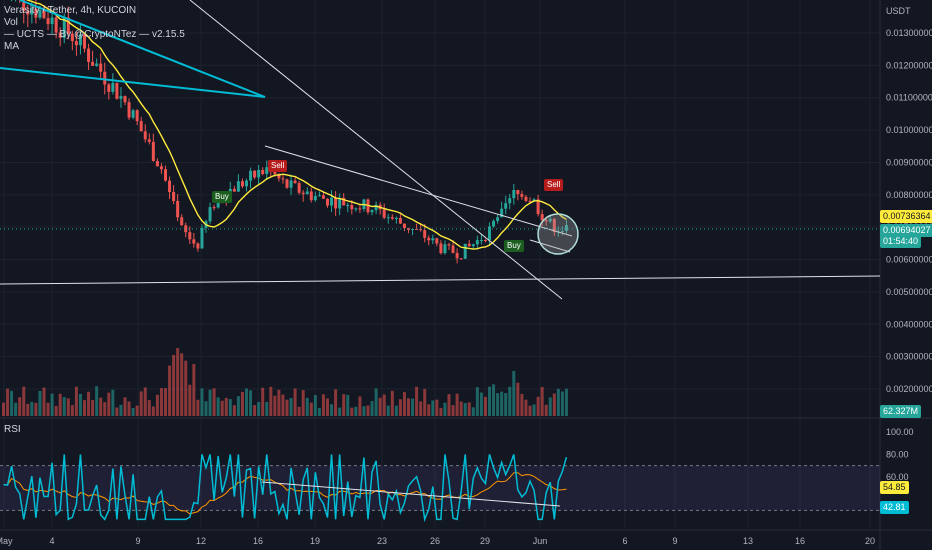 Image resolution: width=932 pixels, height=550 pixels. Describe the element at coordinates (909, 389) in the screenshot. I see `y-tick-label: 0.00200000` at that location.